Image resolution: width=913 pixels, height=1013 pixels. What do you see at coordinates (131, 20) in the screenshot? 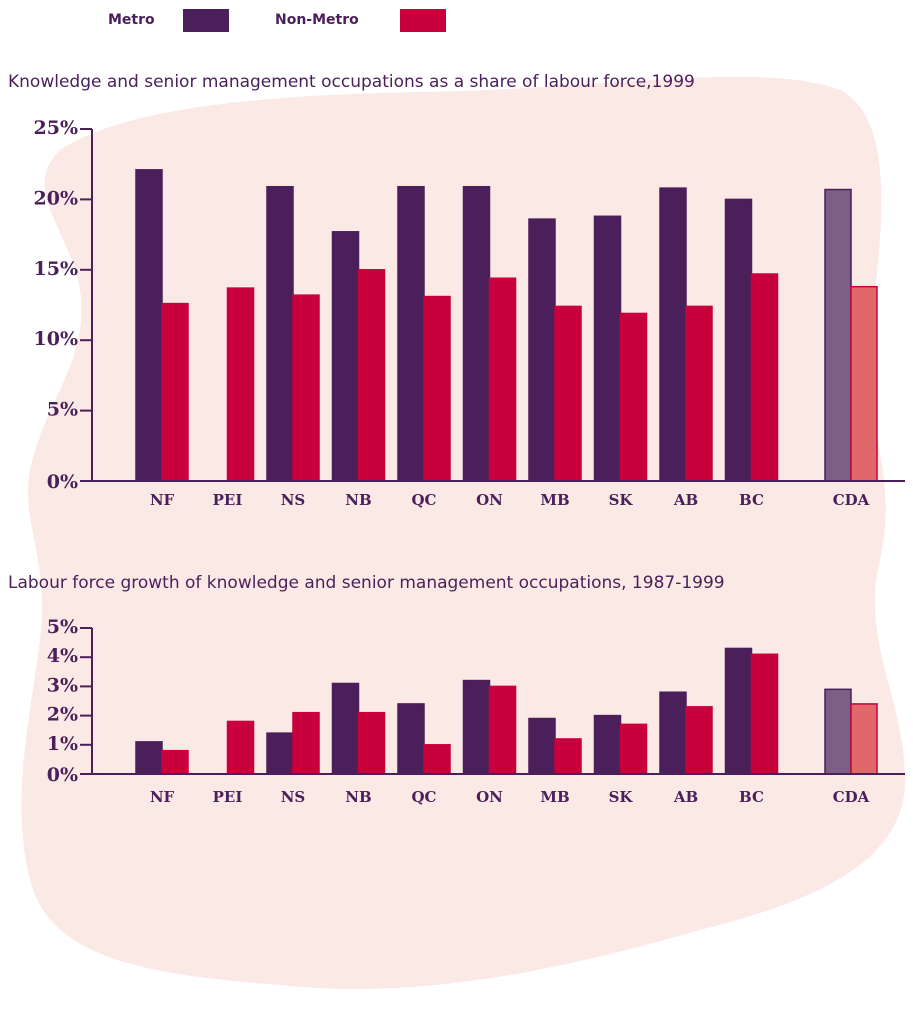
I see `legend-label: Metro` at bounding box center [131, 20].